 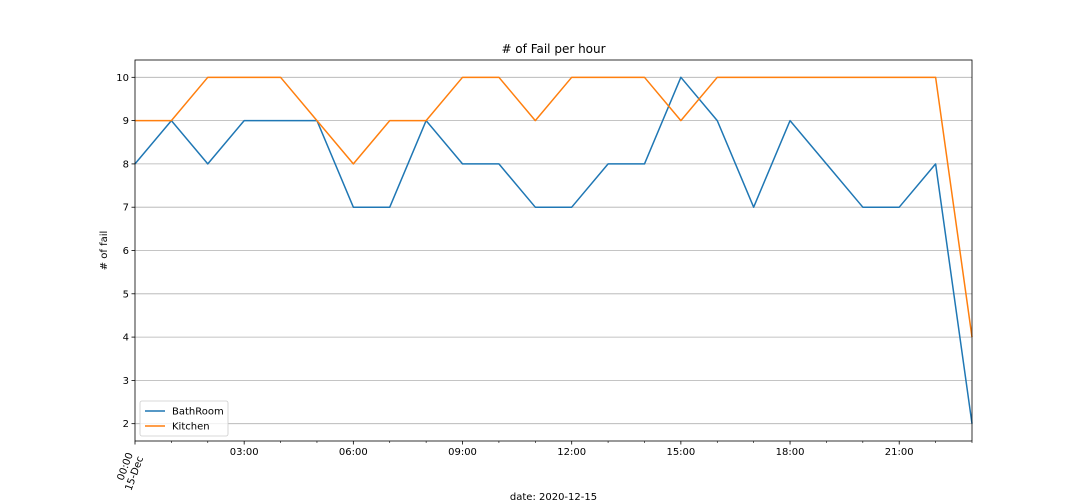 I want to click on legend: BathRoom Kitchen, so click(x=184, y=418).